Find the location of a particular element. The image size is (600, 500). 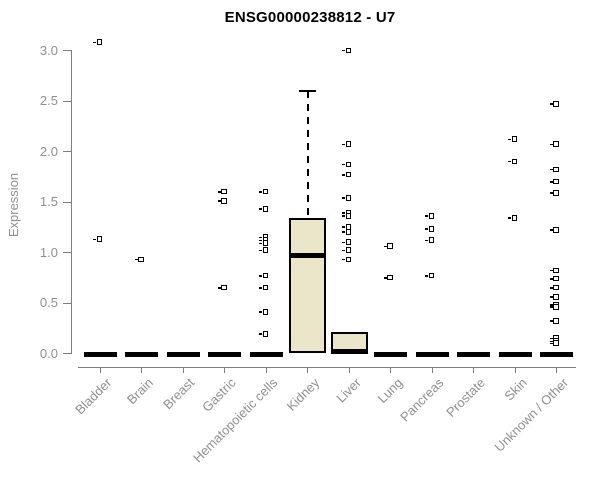

y-tick-label: 0.5 is located at coordinates (48, 302).